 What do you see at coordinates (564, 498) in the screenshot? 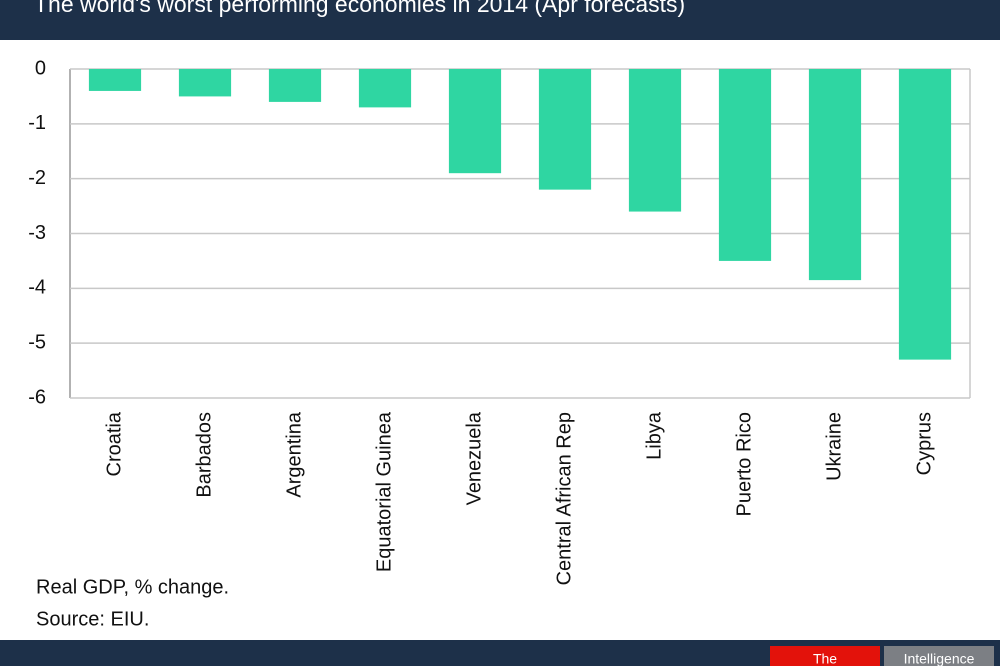
I see `x-tick-label: Central African Rep` at bounding box center [564, 498].